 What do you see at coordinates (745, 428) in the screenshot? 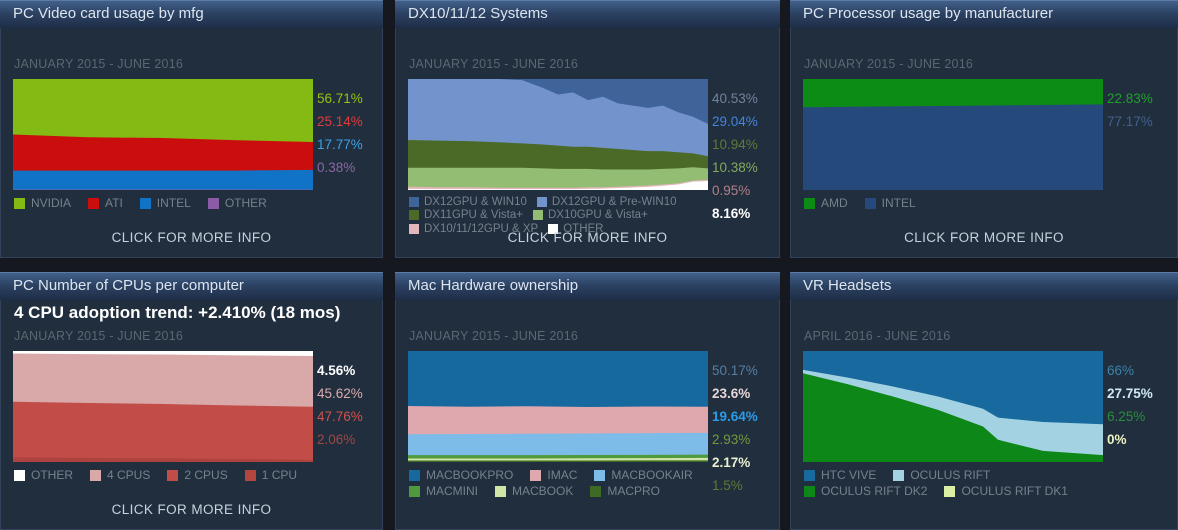
I see `percent-labels: 50.17% 23.6% 19.64% 2.93% 2.17% 1.5%` at bounding box center [745, 428].